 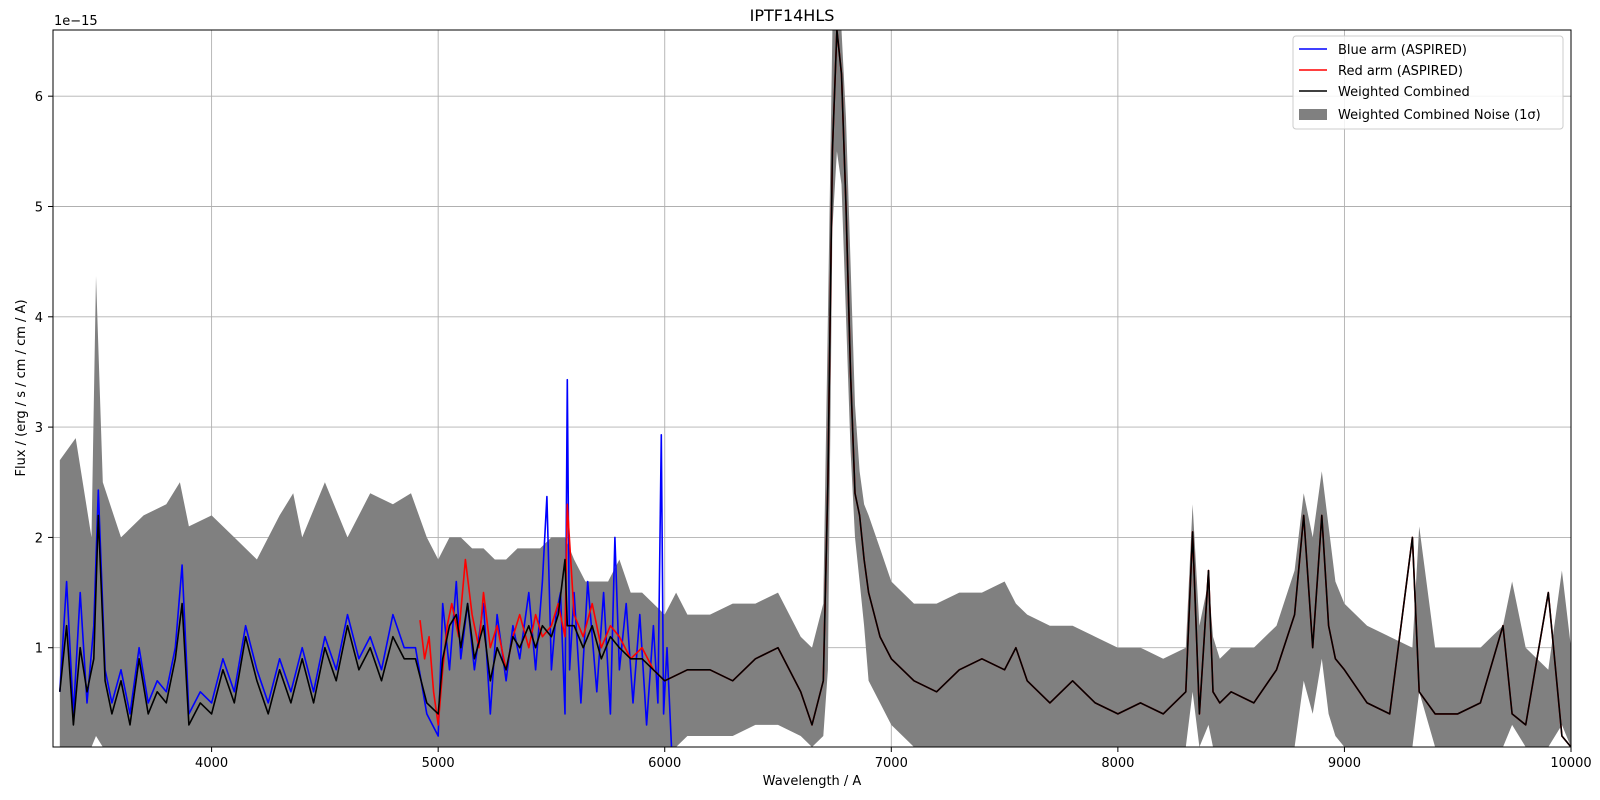 I want to click on y-tick-label: 3, so click(x=39, y=428).